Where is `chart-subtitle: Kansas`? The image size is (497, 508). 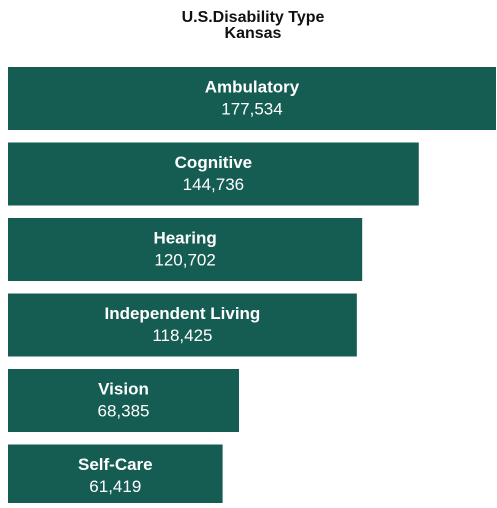
chart-subtitle: Kansas is located at coordinates (253, 33).